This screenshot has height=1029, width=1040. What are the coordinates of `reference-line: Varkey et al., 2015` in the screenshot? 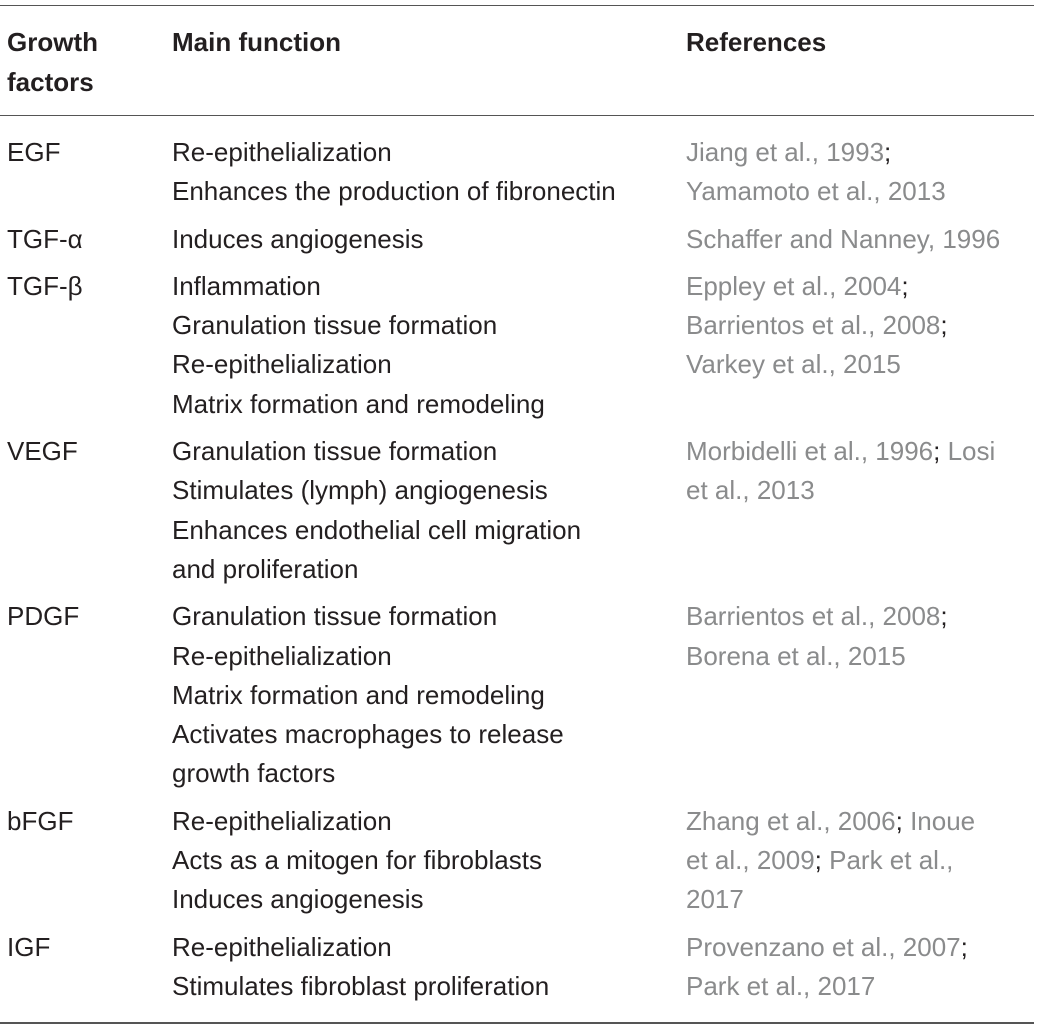 It's located at (858, 364).